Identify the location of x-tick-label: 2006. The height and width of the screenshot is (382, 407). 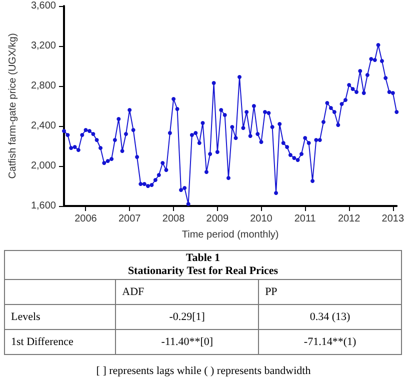
(86, 219).